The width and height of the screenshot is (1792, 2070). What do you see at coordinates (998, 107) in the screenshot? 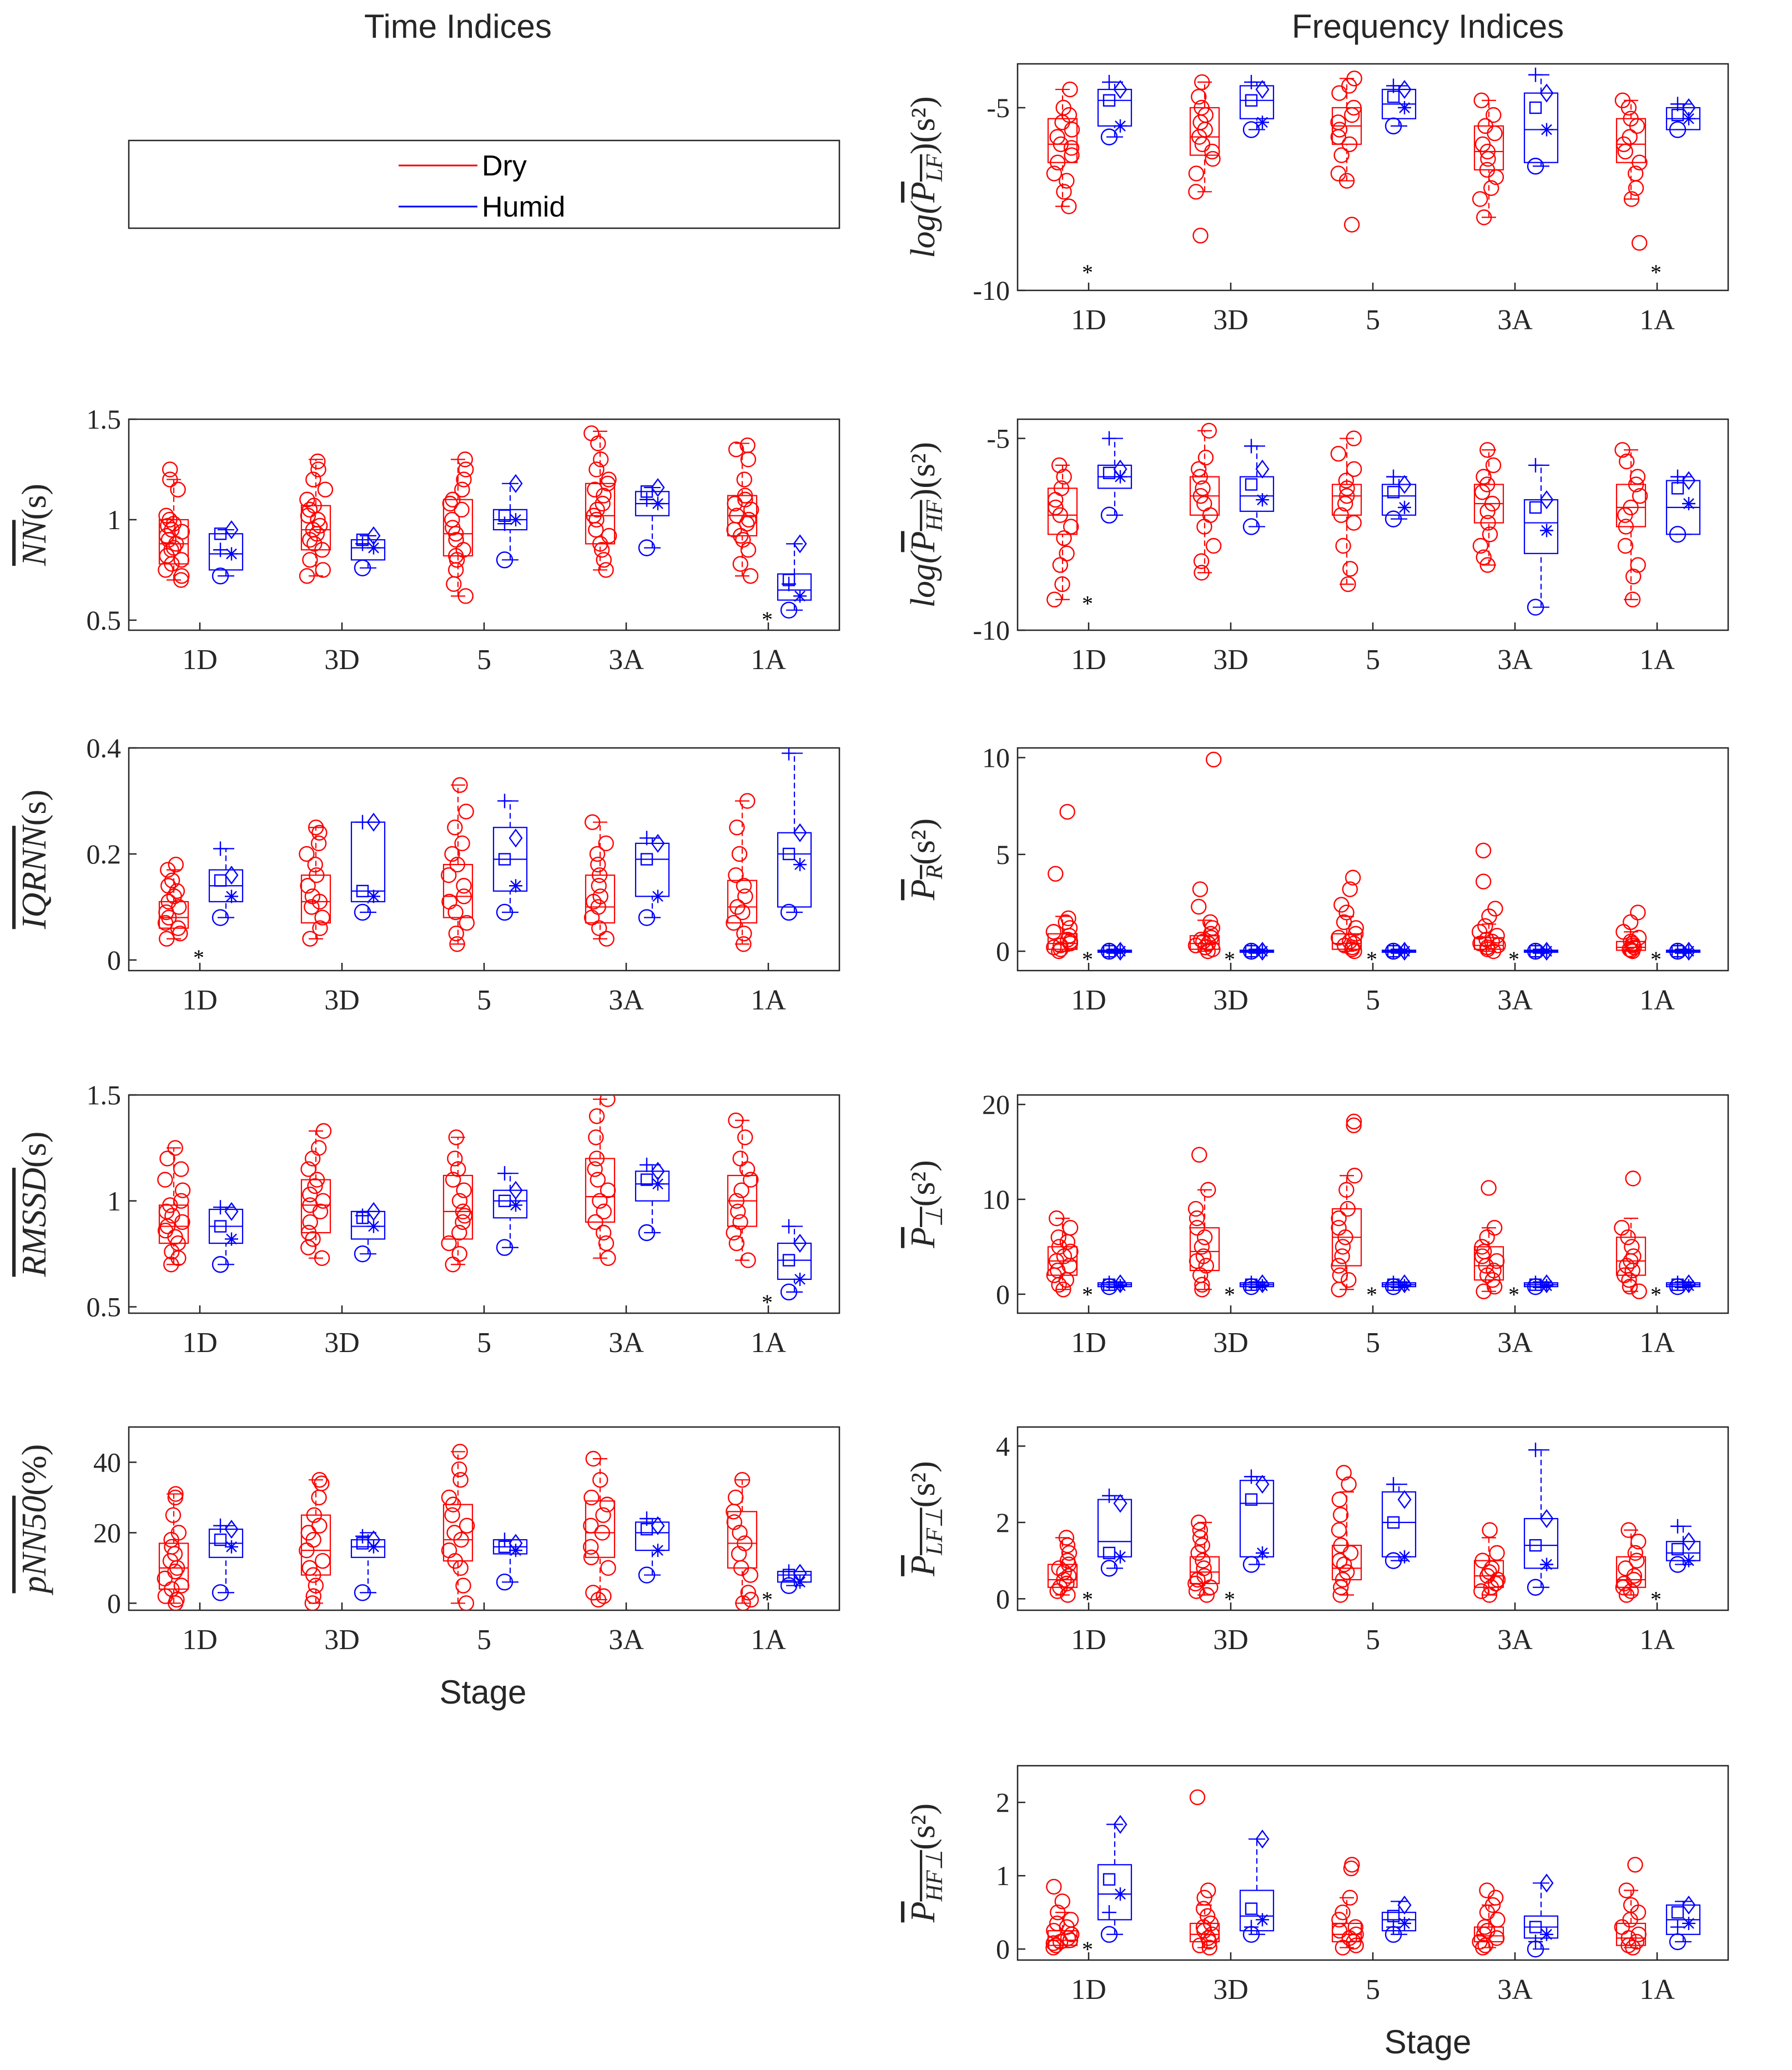
I see `y-tick-label: -5` at bounding box center [998, 107].